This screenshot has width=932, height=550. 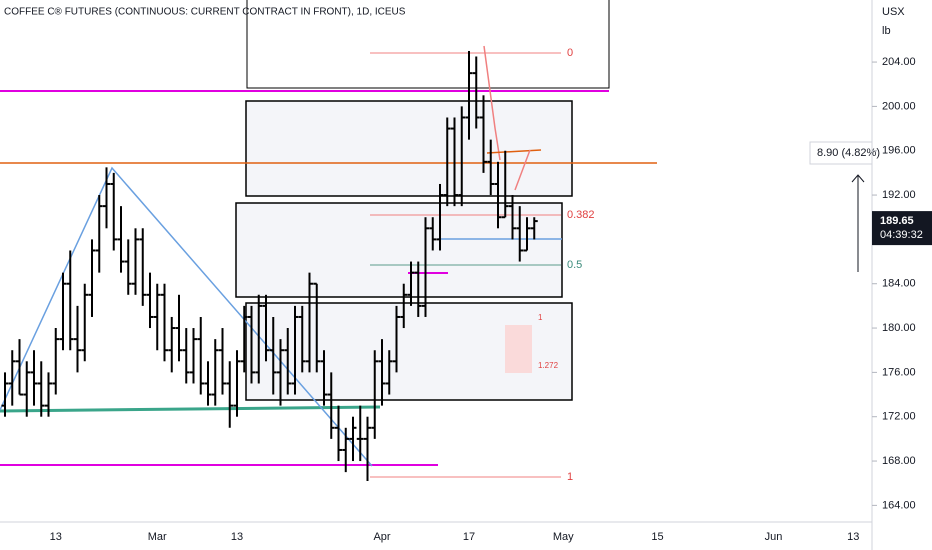 I want to click on x-tick-label: Mar, so click(x=157, y=537).